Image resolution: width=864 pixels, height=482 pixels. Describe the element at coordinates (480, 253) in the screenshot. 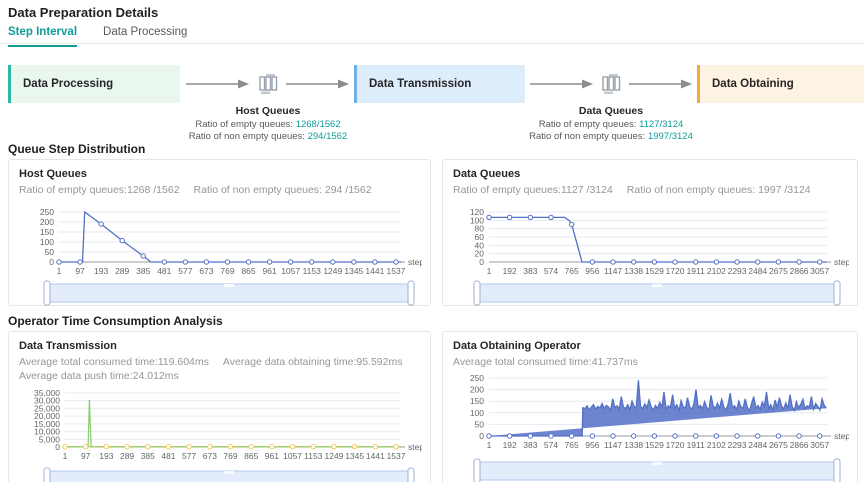

I see `svg-text: 20` at that location.